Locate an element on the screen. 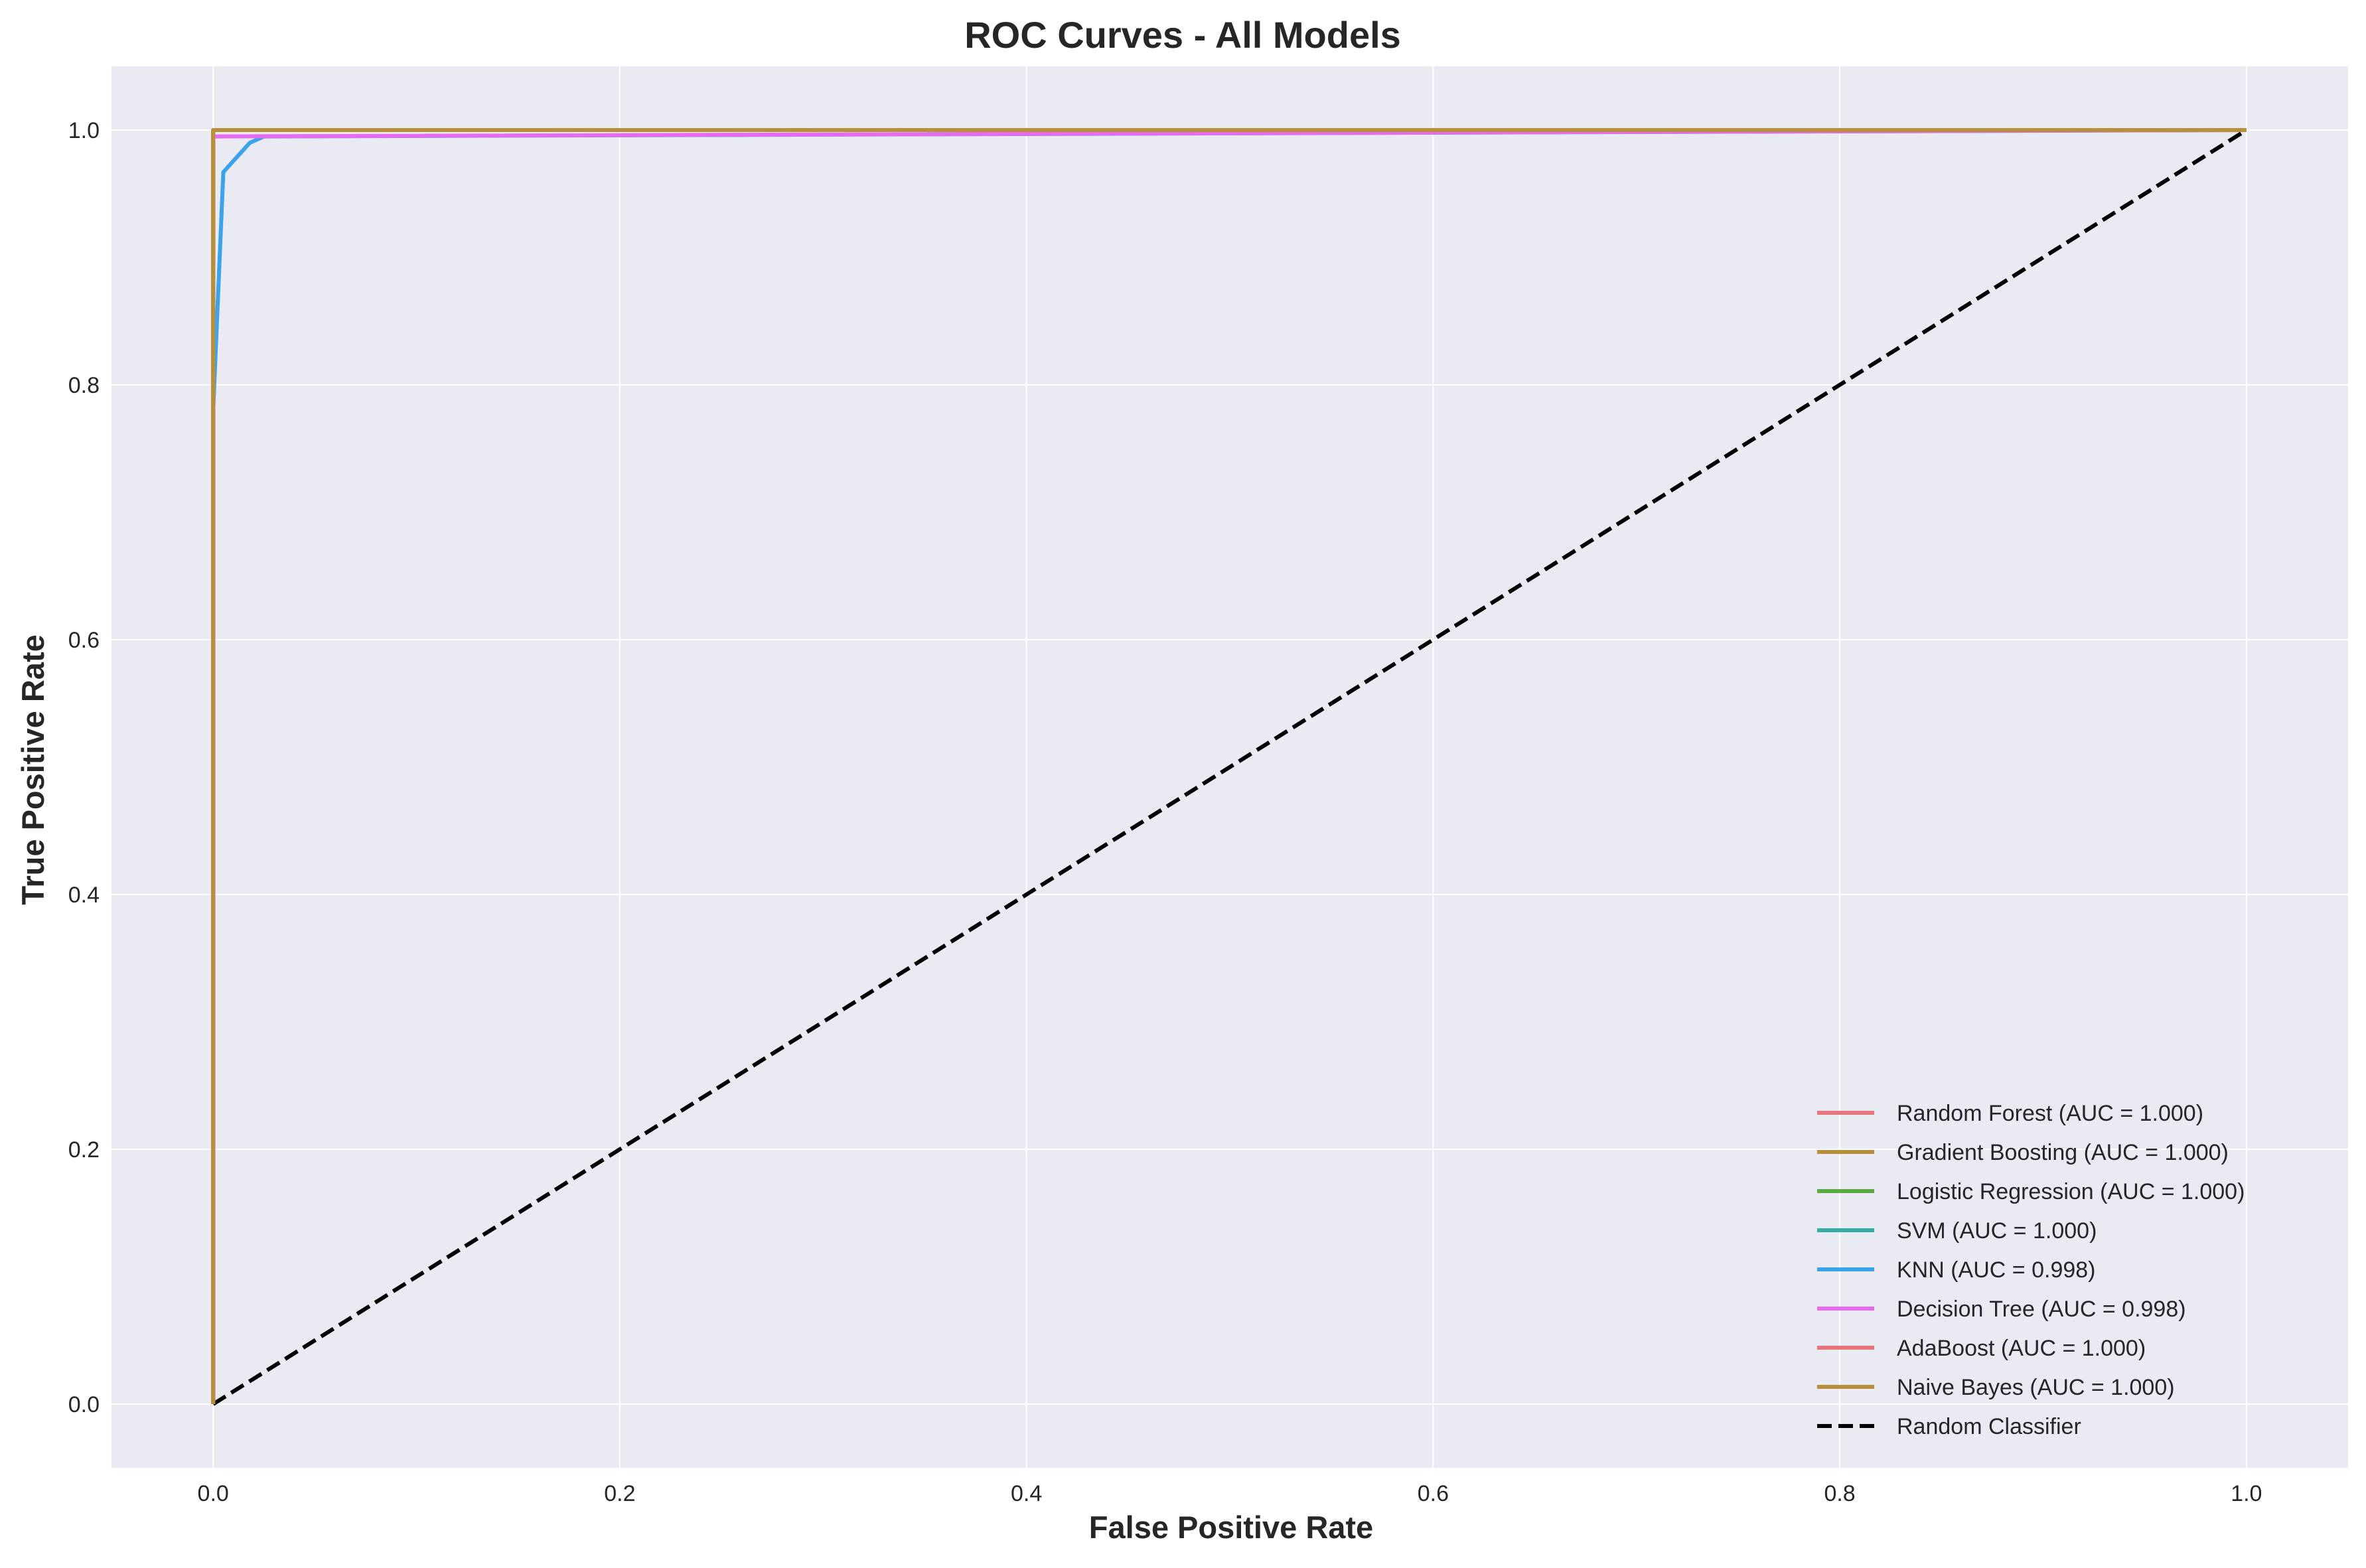 This screenshot has width=2366, height=1568. x-tick-label: 0.6 is located at coordinates (1433, 1493).